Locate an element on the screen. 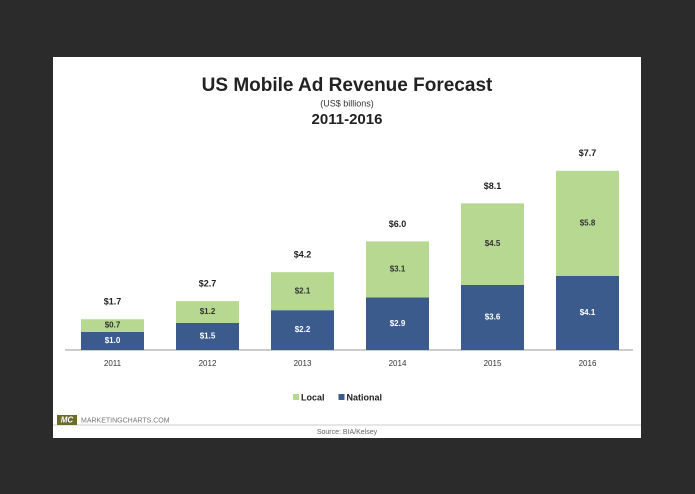  value-label: $1.0 is located at coordinates (113, 340).